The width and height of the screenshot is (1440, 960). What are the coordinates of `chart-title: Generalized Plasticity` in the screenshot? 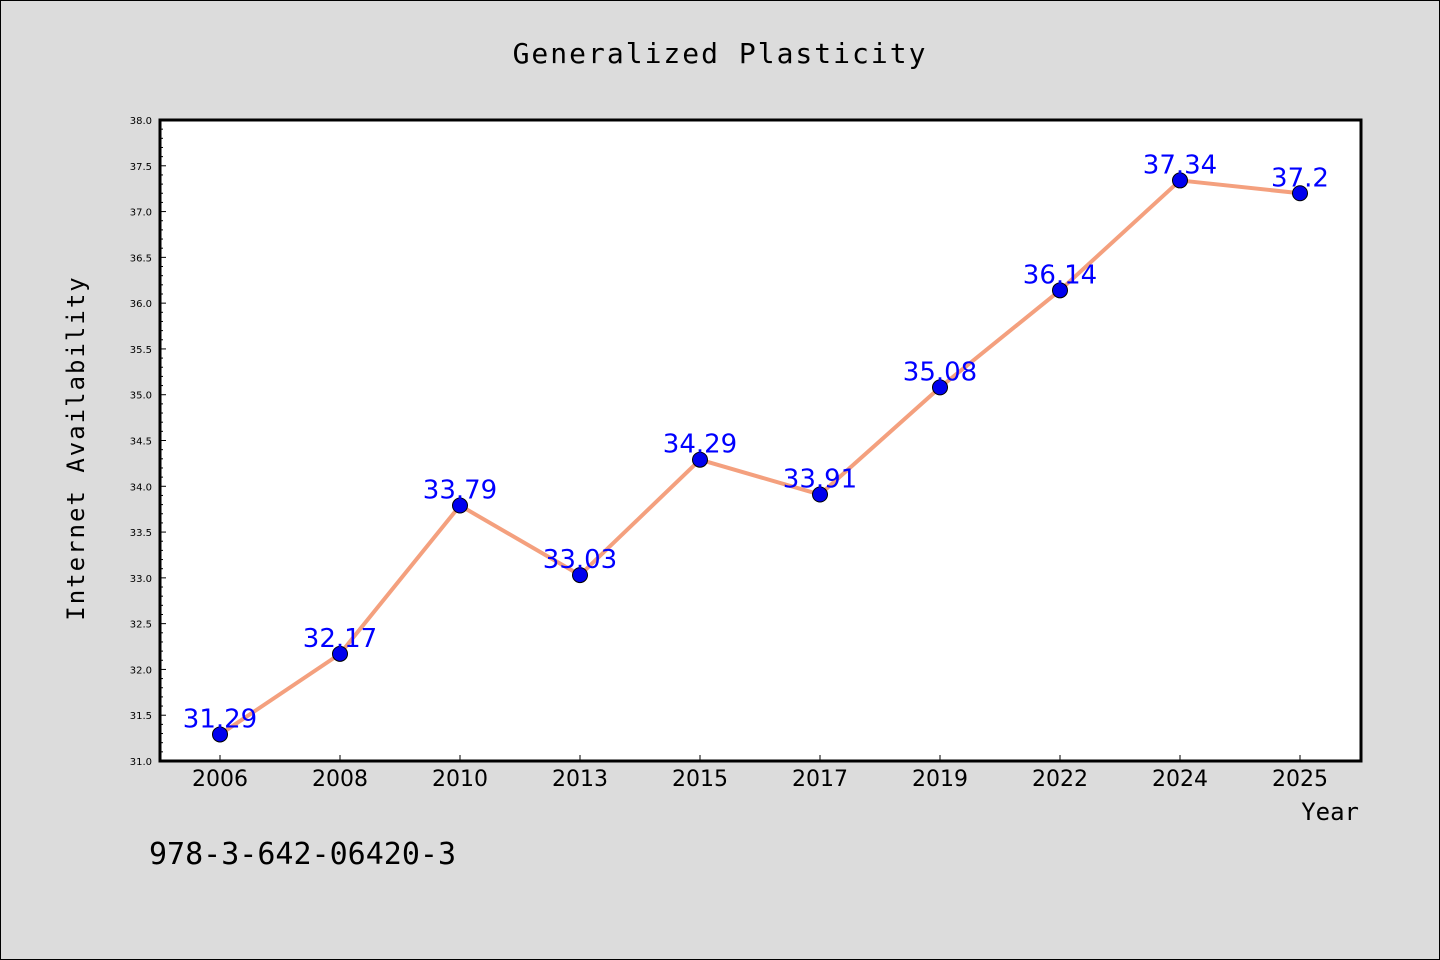 It's located at (720, 53).